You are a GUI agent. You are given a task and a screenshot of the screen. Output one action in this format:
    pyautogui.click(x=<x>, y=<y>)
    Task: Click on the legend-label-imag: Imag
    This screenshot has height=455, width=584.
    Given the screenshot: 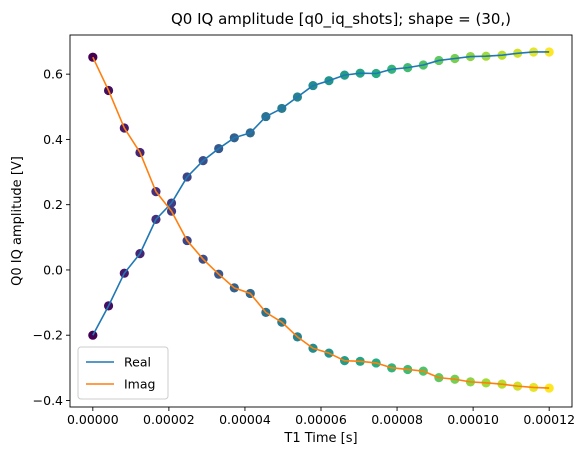 What is the action you would take?
    pyautogui.click(x=139, y=384)
    